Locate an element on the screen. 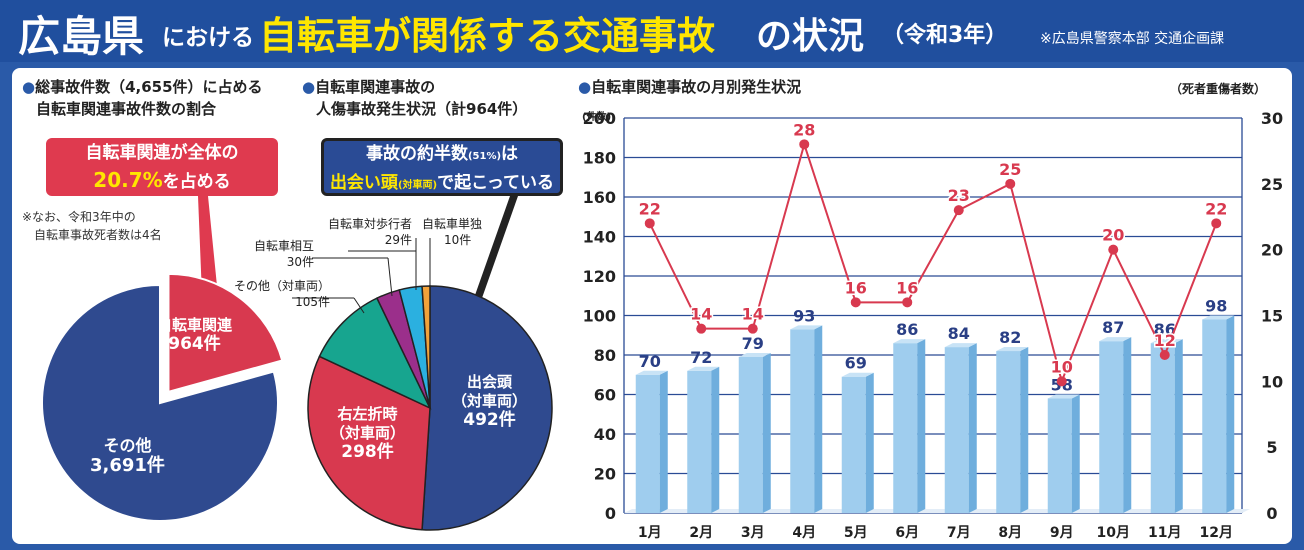 Image resolution: width=1304 pixels, height=550 pixels. right-tick-label: 10 is located at coordinates (1272, 381).